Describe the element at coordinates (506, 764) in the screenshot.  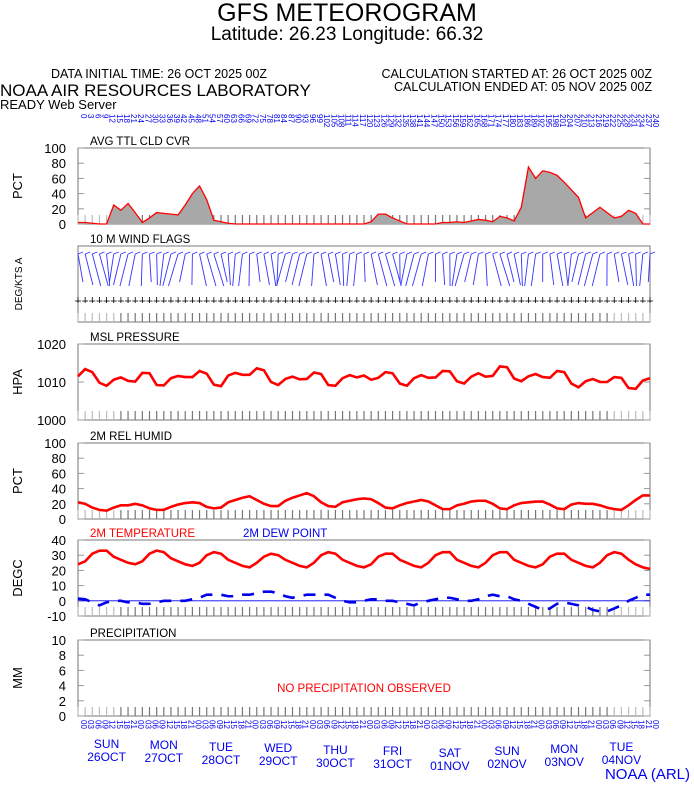
I see `day-date: 02NOV` at that location.